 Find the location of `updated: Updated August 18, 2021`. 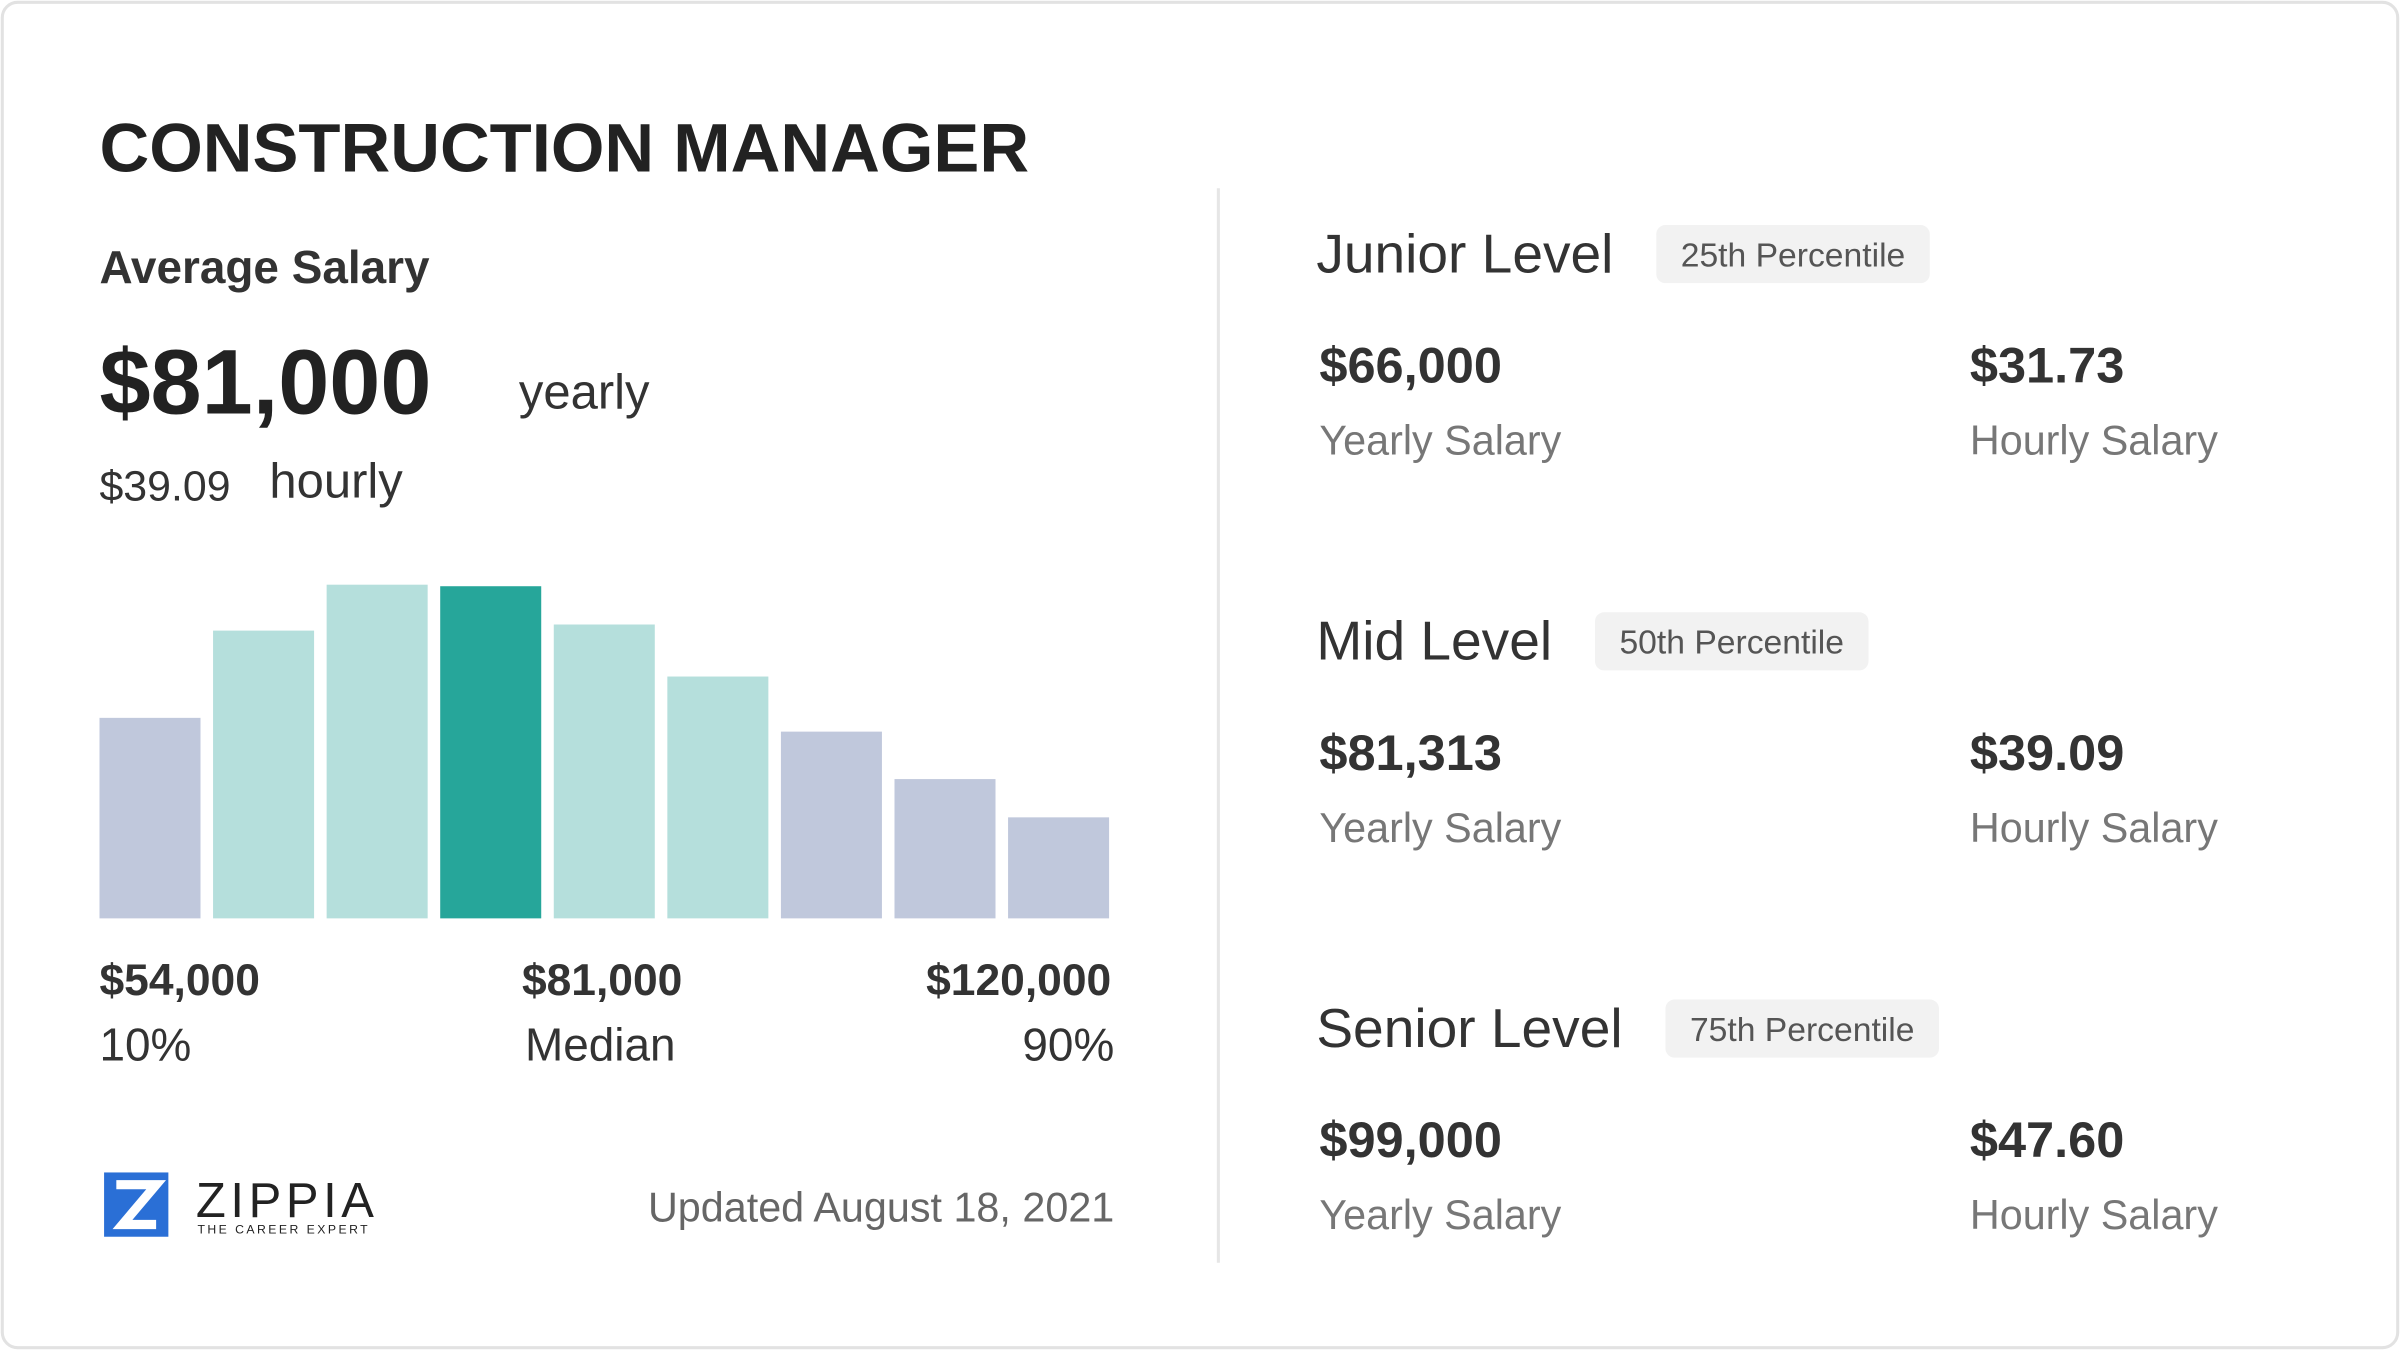

updated: Updated August 18, 2021 is located at coordinates (881, 1207).